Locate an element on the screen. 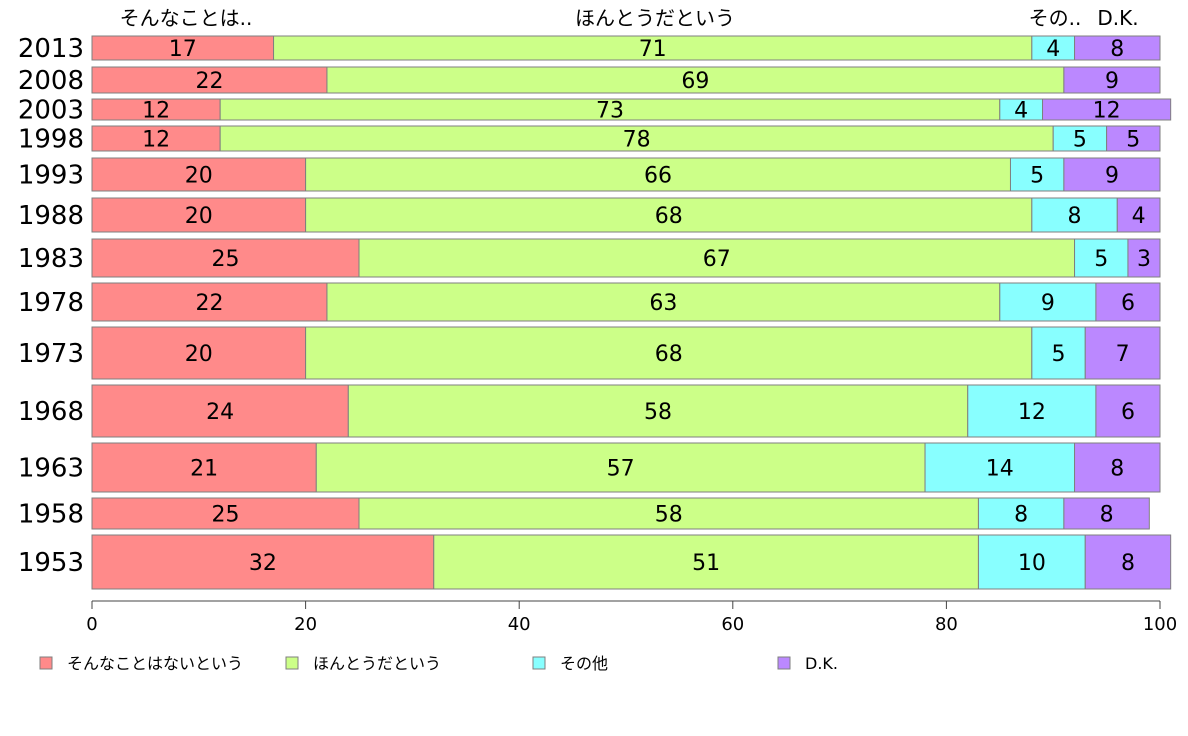 This screenshot has height=736, width=1188. data-label: 78 is located at coordinates (637, 140).